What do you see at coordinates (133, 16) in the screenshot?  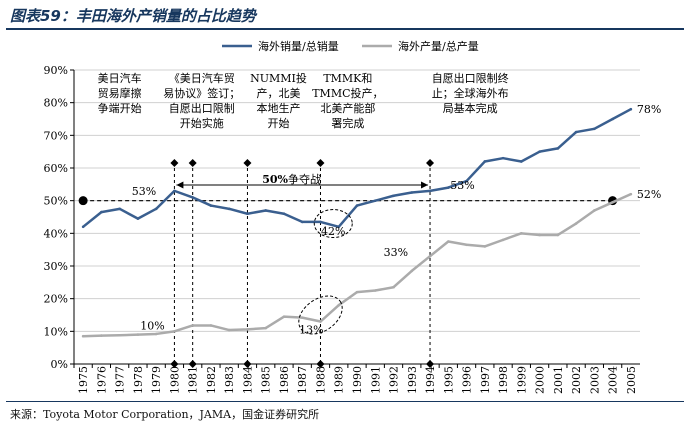 I see `chart-title: 图表59：丰田海外产销量的占比趋势` at bounding box center [133, 16].